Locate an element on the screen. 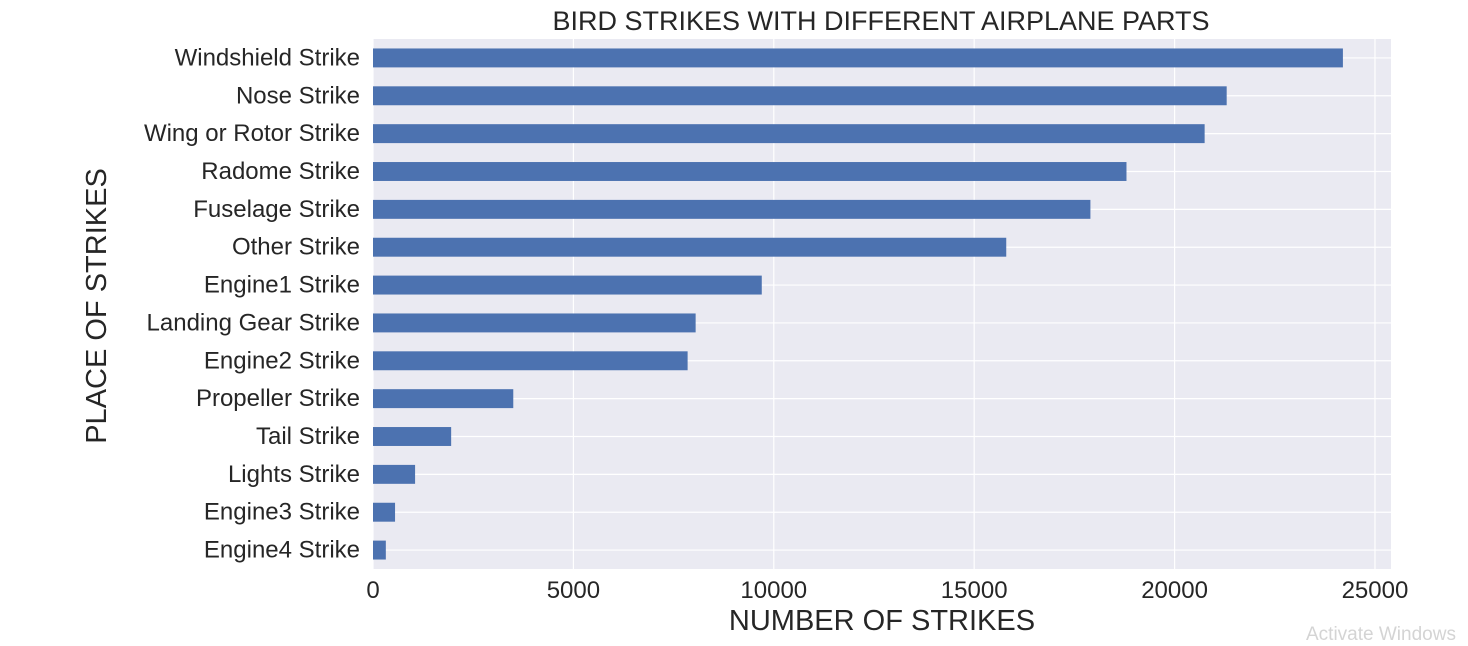  y-tick-label: Engine1 Strike is located at coordinates (282, 285).